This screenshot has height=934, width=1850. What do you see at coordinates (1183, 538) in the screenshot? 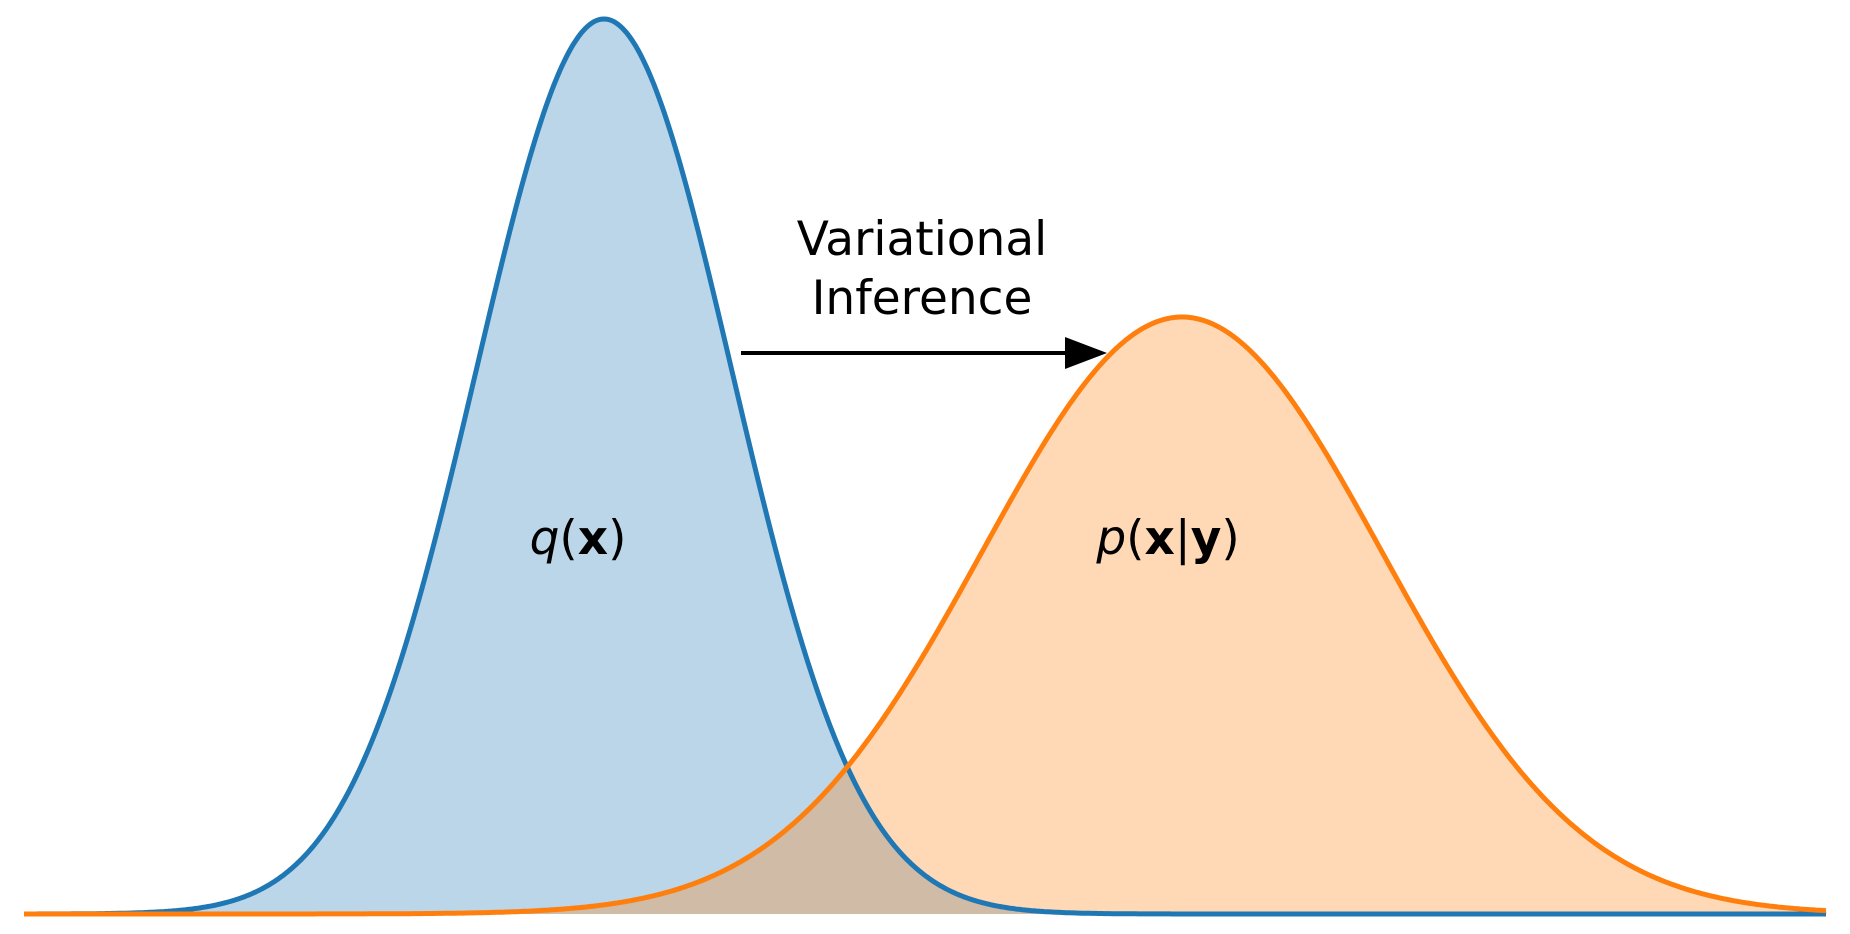
I see `label-part: |` at bounding box center [1183, 538].